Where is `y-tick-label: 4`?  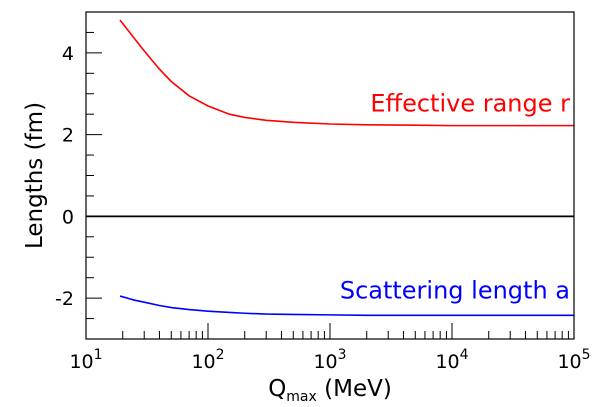
y-tick-label: 4 is located at coordinates (68, 54).